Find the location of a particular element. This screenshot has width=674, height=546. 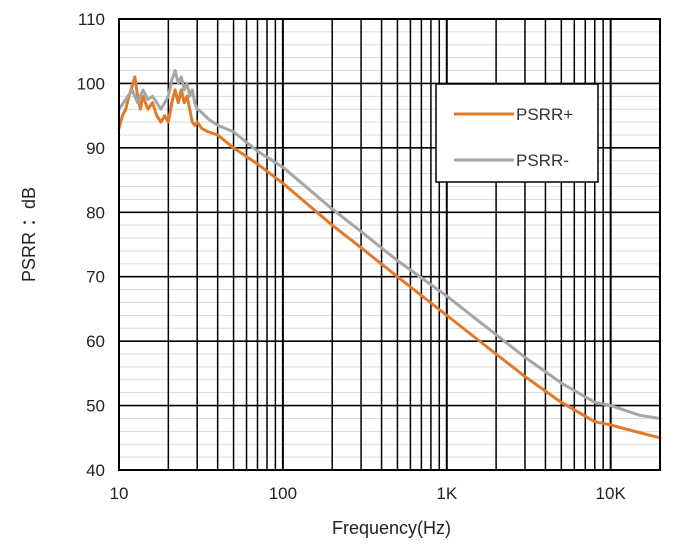

y-tick-label: 80 is located at coordinates (95, 212).